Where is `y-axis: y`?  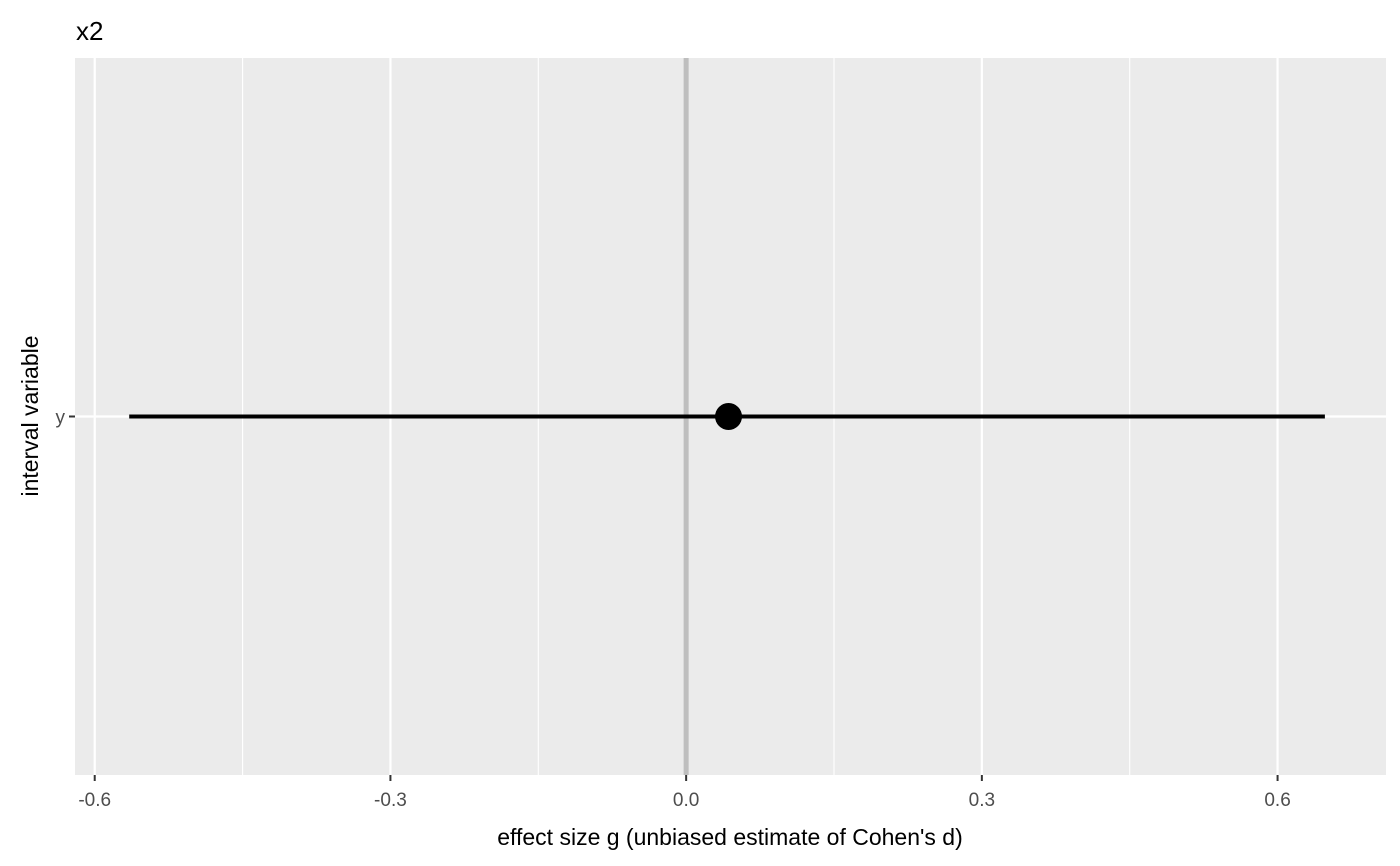 y-axis: y is located at coordinates (65, 418).